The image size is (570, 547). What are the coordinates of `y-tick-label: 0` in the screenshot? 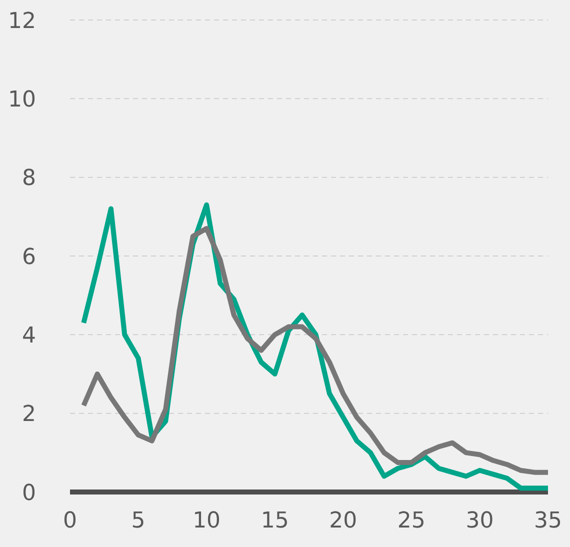 It's located at (29, 493).